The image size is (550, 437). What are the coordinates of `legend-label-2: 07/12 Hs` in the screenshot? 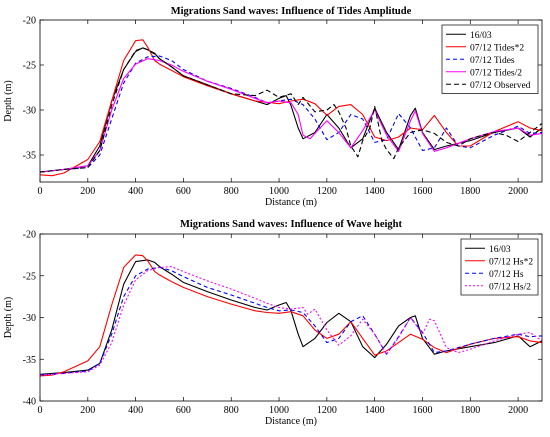 It's located at (506, 275).